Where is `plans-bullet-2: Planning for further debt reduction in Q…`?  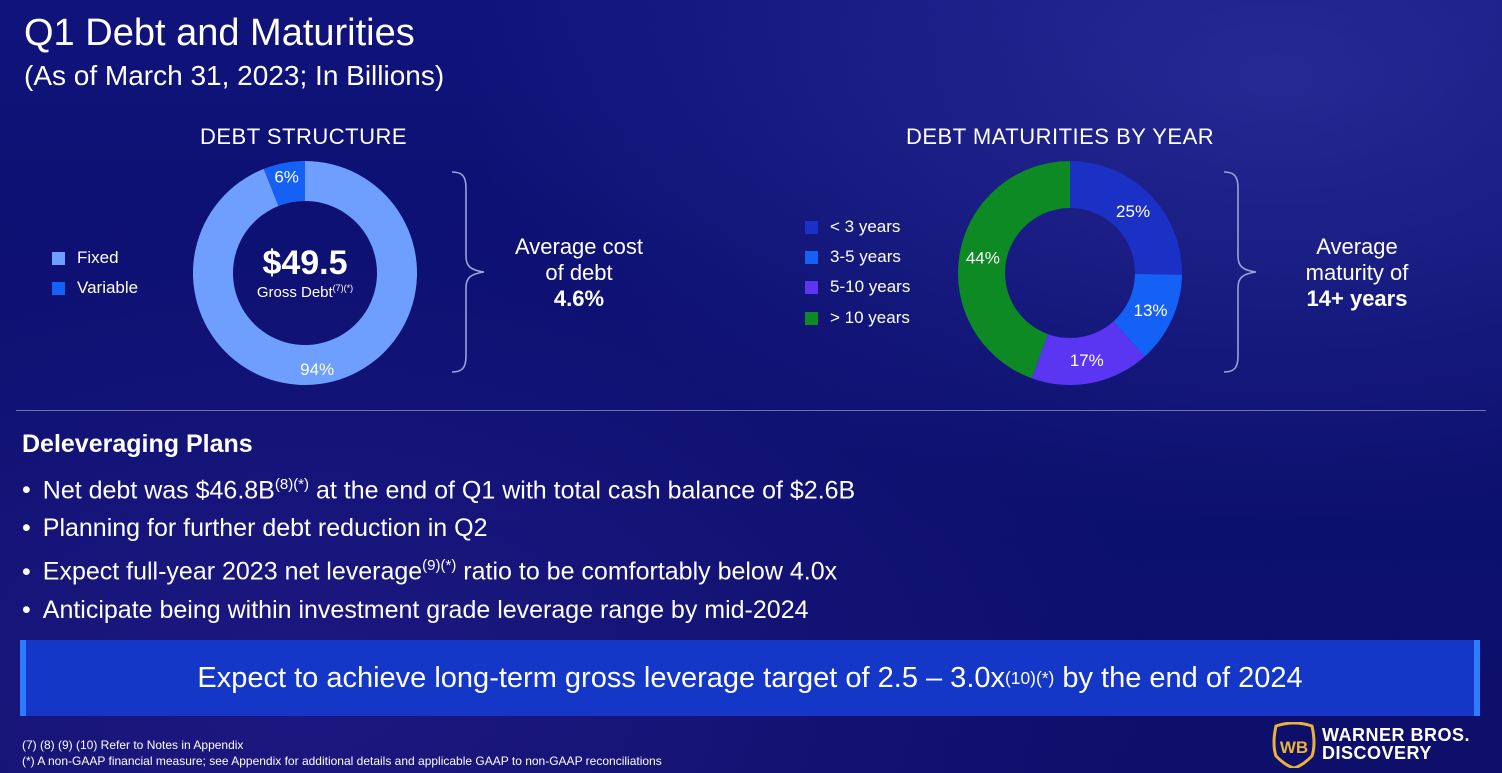
plans-bullet-2: Planning for further debt reduction in Q… is located at coordinates (438, 528).